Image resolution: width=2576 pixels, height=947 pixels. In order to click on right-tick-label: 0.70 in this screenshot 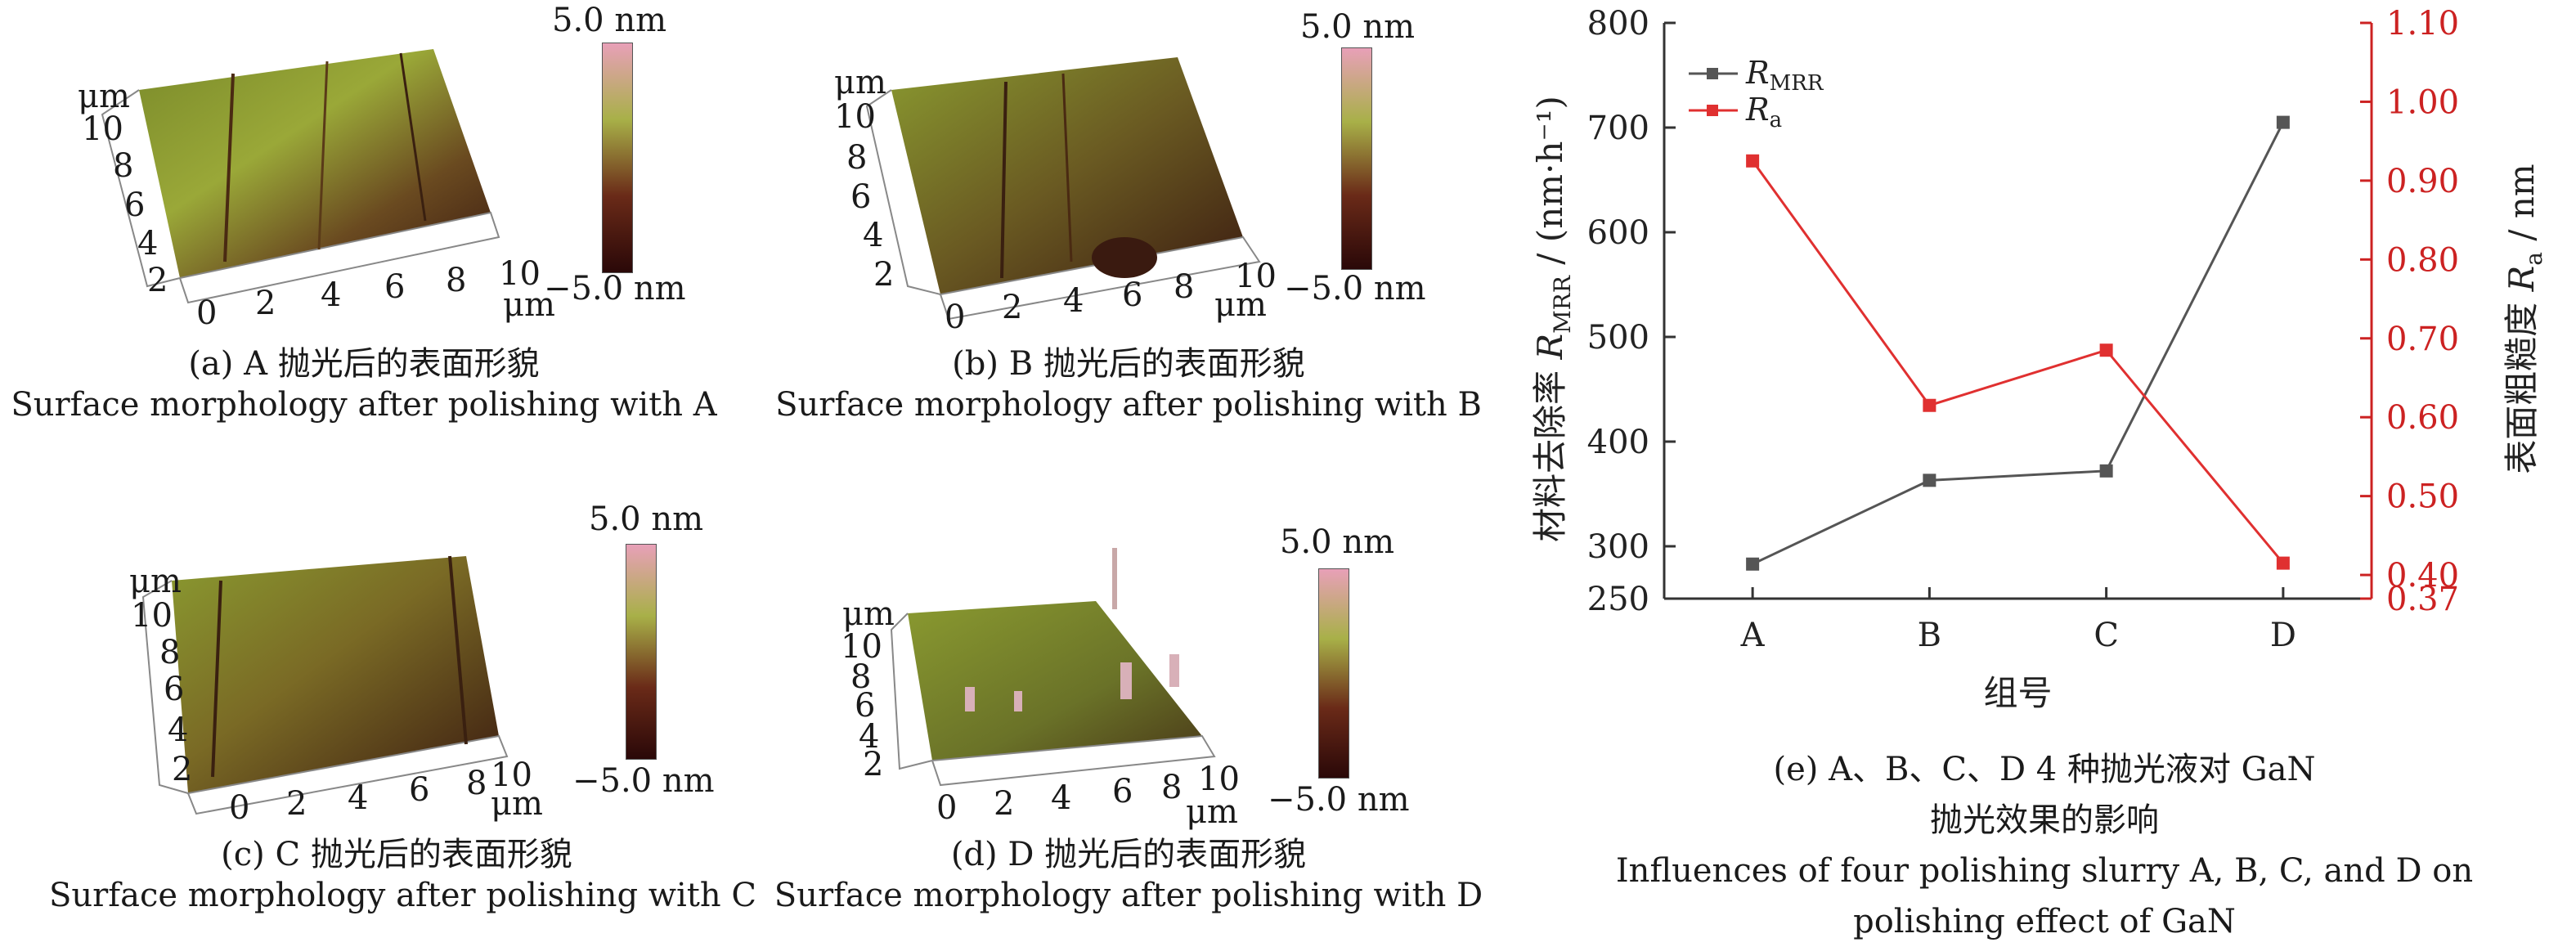, I will do `click(2422, 339)`.